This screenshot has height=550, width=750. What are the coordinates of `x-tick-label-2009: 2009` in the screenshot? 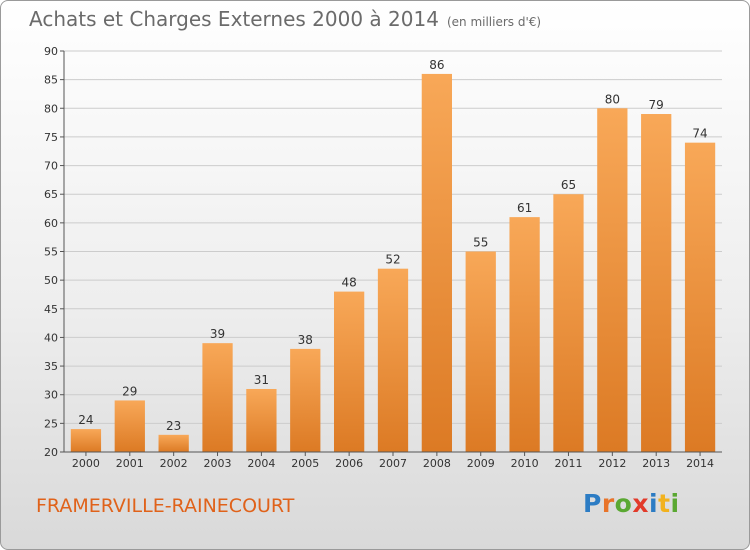 It's located at (481, 463).